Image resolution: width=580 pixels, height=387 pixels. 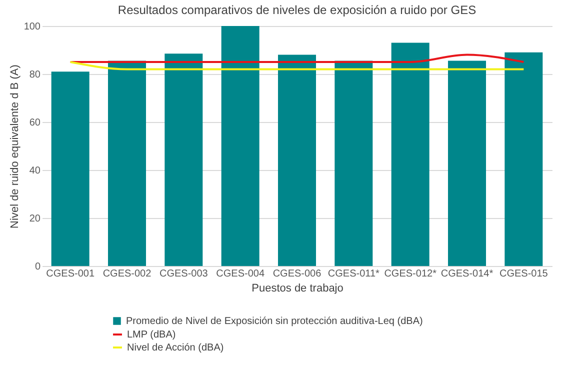 What do you see at coordinates (14, 146) in the screenshot?
I see `y-axis-title: Nivel de ruido equivalente d B (A)` at bounding box center [14, 146].